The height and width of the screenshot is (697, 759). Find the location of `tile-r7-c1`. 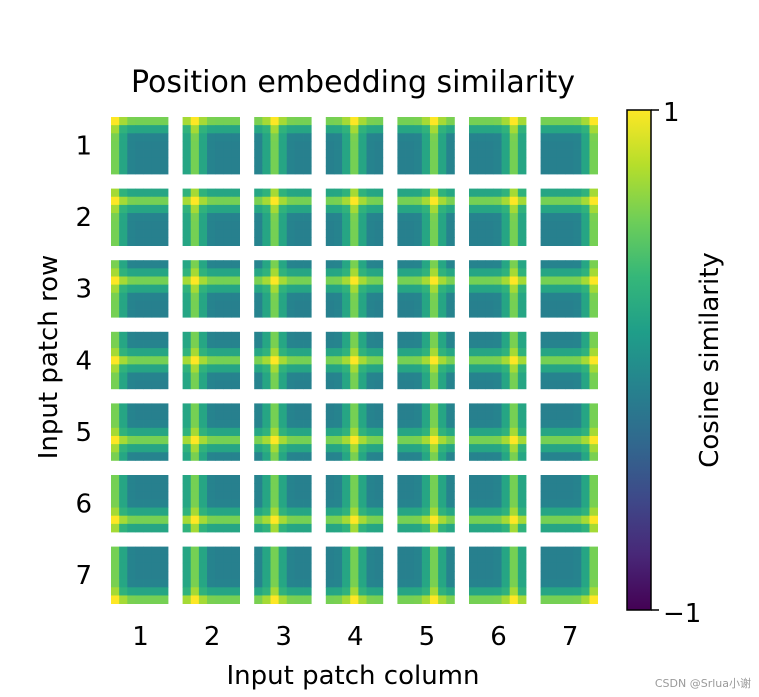

tile-r7-c1 is located at coordinates (140, 575).